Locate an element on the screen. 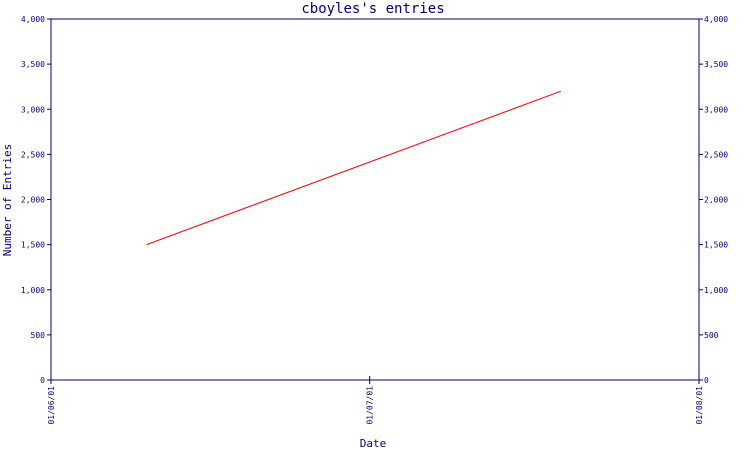 The height and width of the screenshot is (454, 750). y-tick-label-left: 2,500 is located at coordinates (33, 154).